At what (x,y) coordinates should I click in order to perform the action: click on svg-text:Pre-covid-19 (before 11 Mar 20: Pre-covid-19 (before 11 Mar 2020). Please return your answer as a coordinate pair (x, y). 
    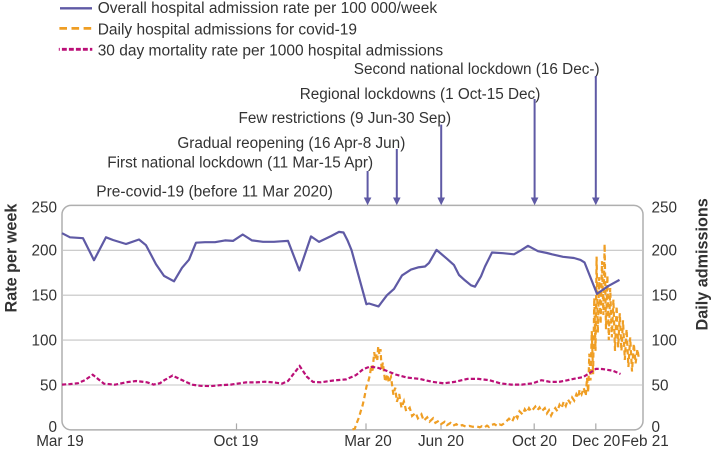
    Looking at the image, I should click on (214, 192).